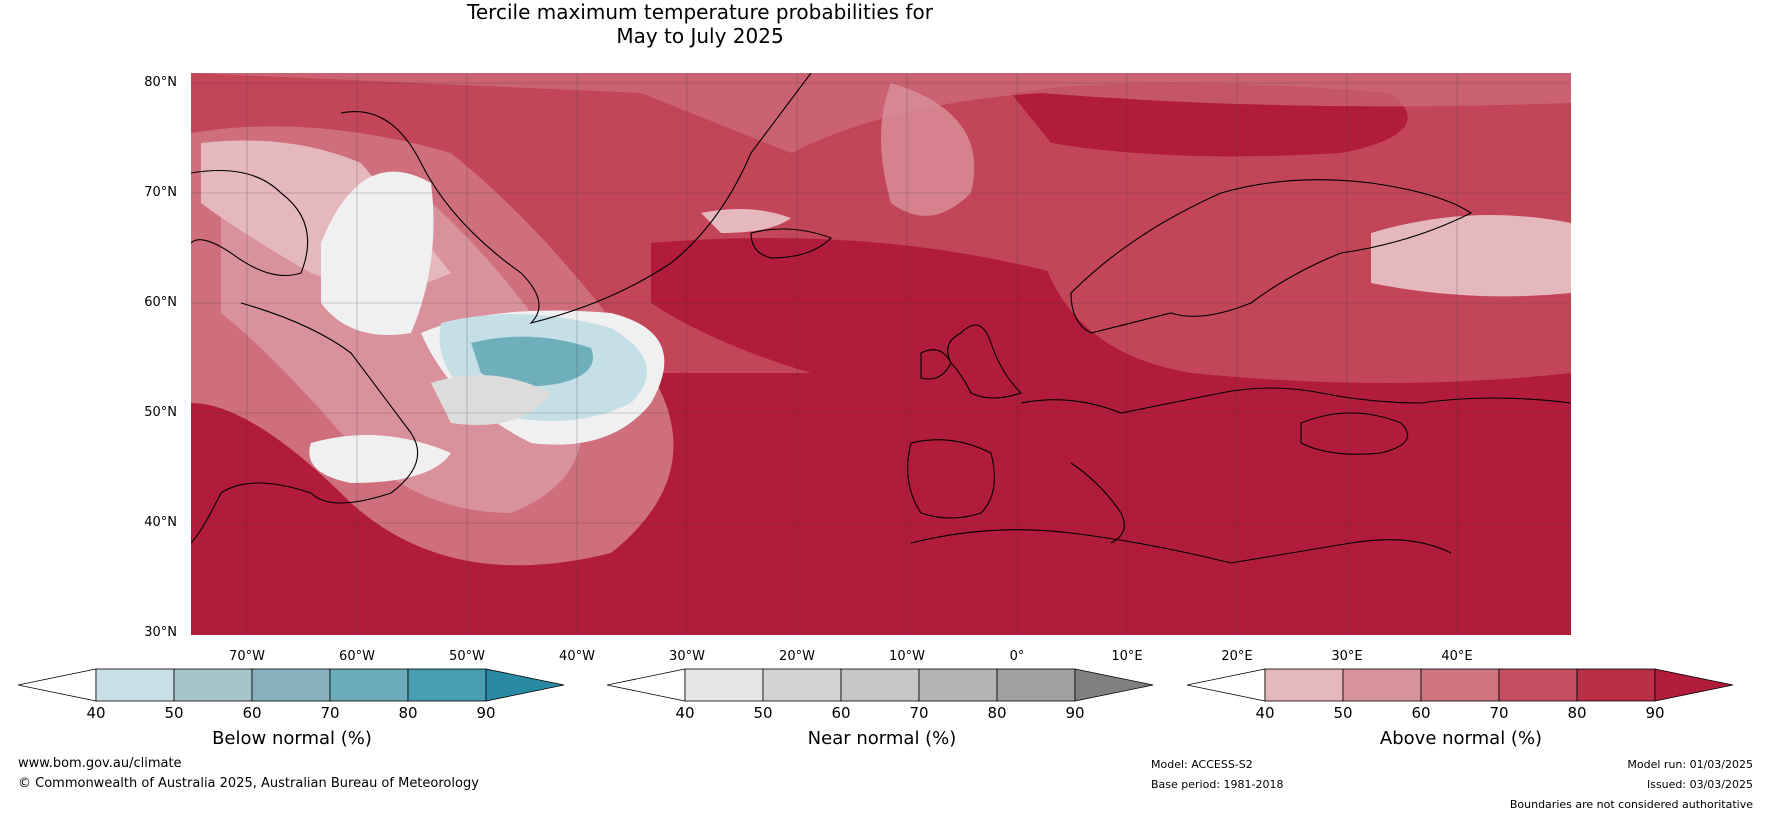 This screenshot has height=816, width=1770. What do you see at coordinates (491, 400) in the screenshot?
I see `zone-near-50-central` at bounding box center [491, 400].